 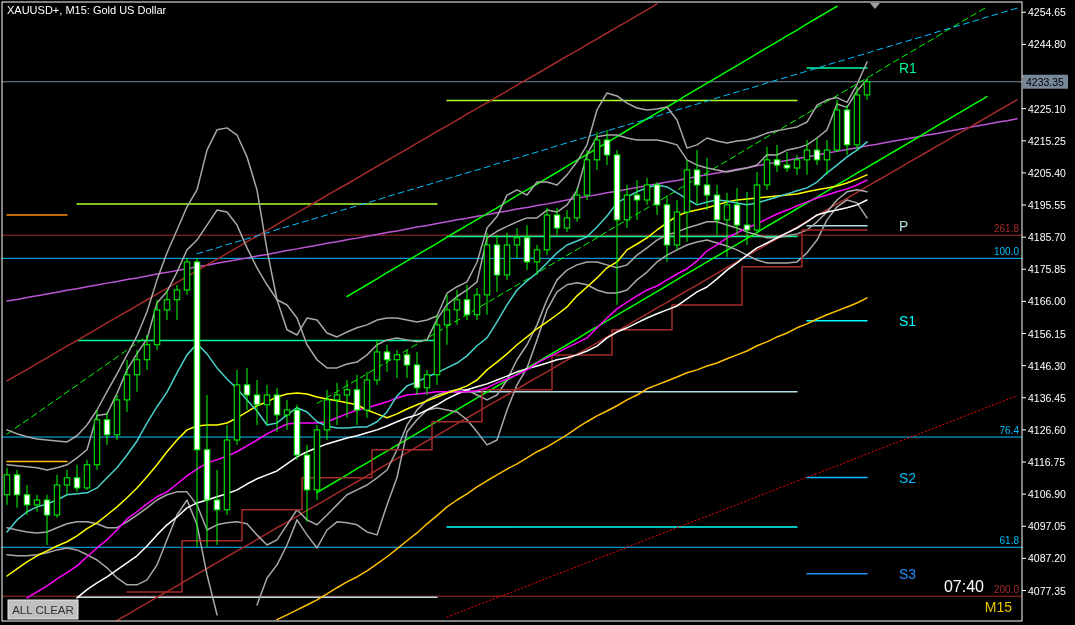 What do you see at coordinates (1047, 558) in the screenshot?
I see `y-tick-label: 4087.20` at bounding box center [1047, 558].